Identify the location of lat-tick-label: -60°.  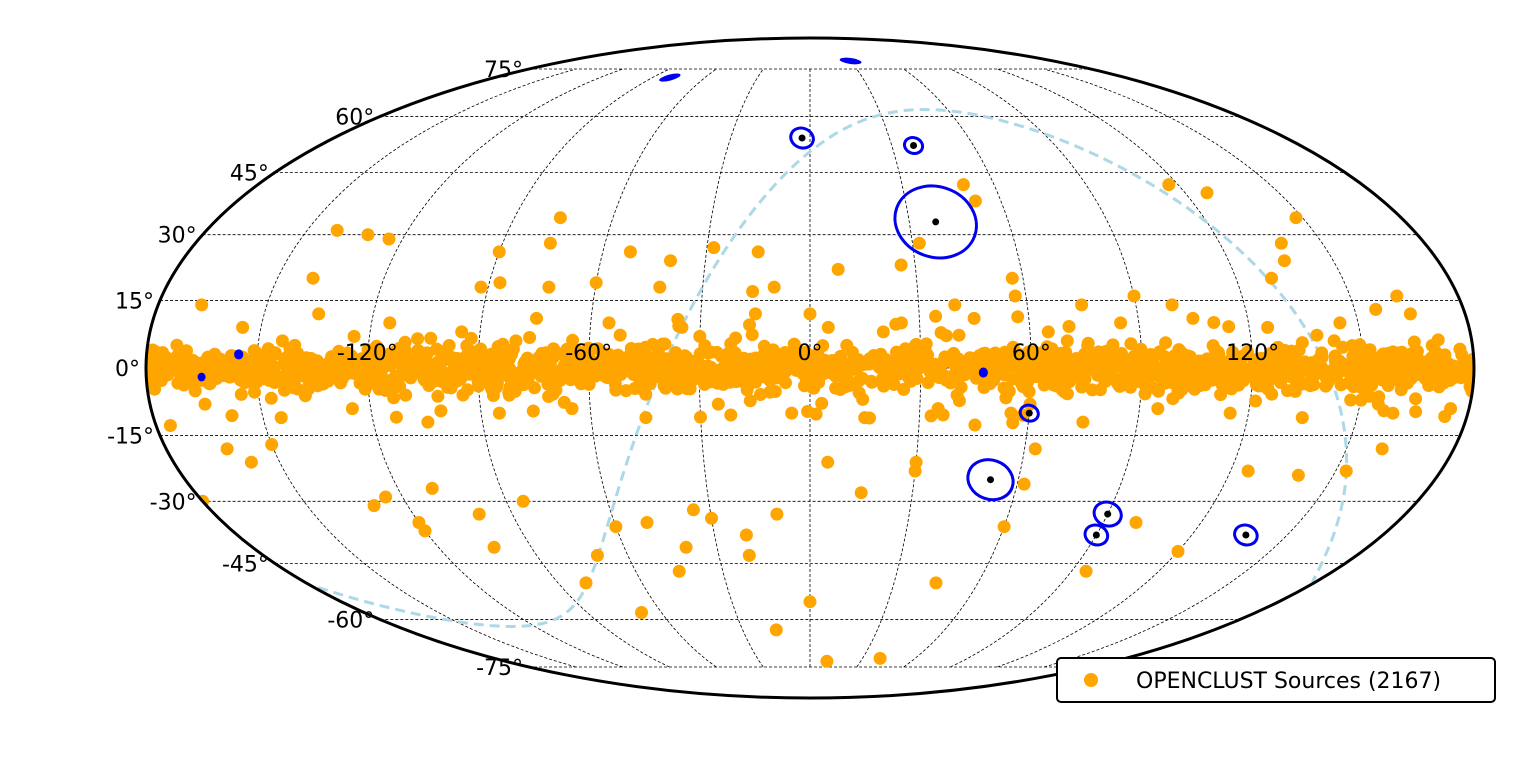
(350, 621).